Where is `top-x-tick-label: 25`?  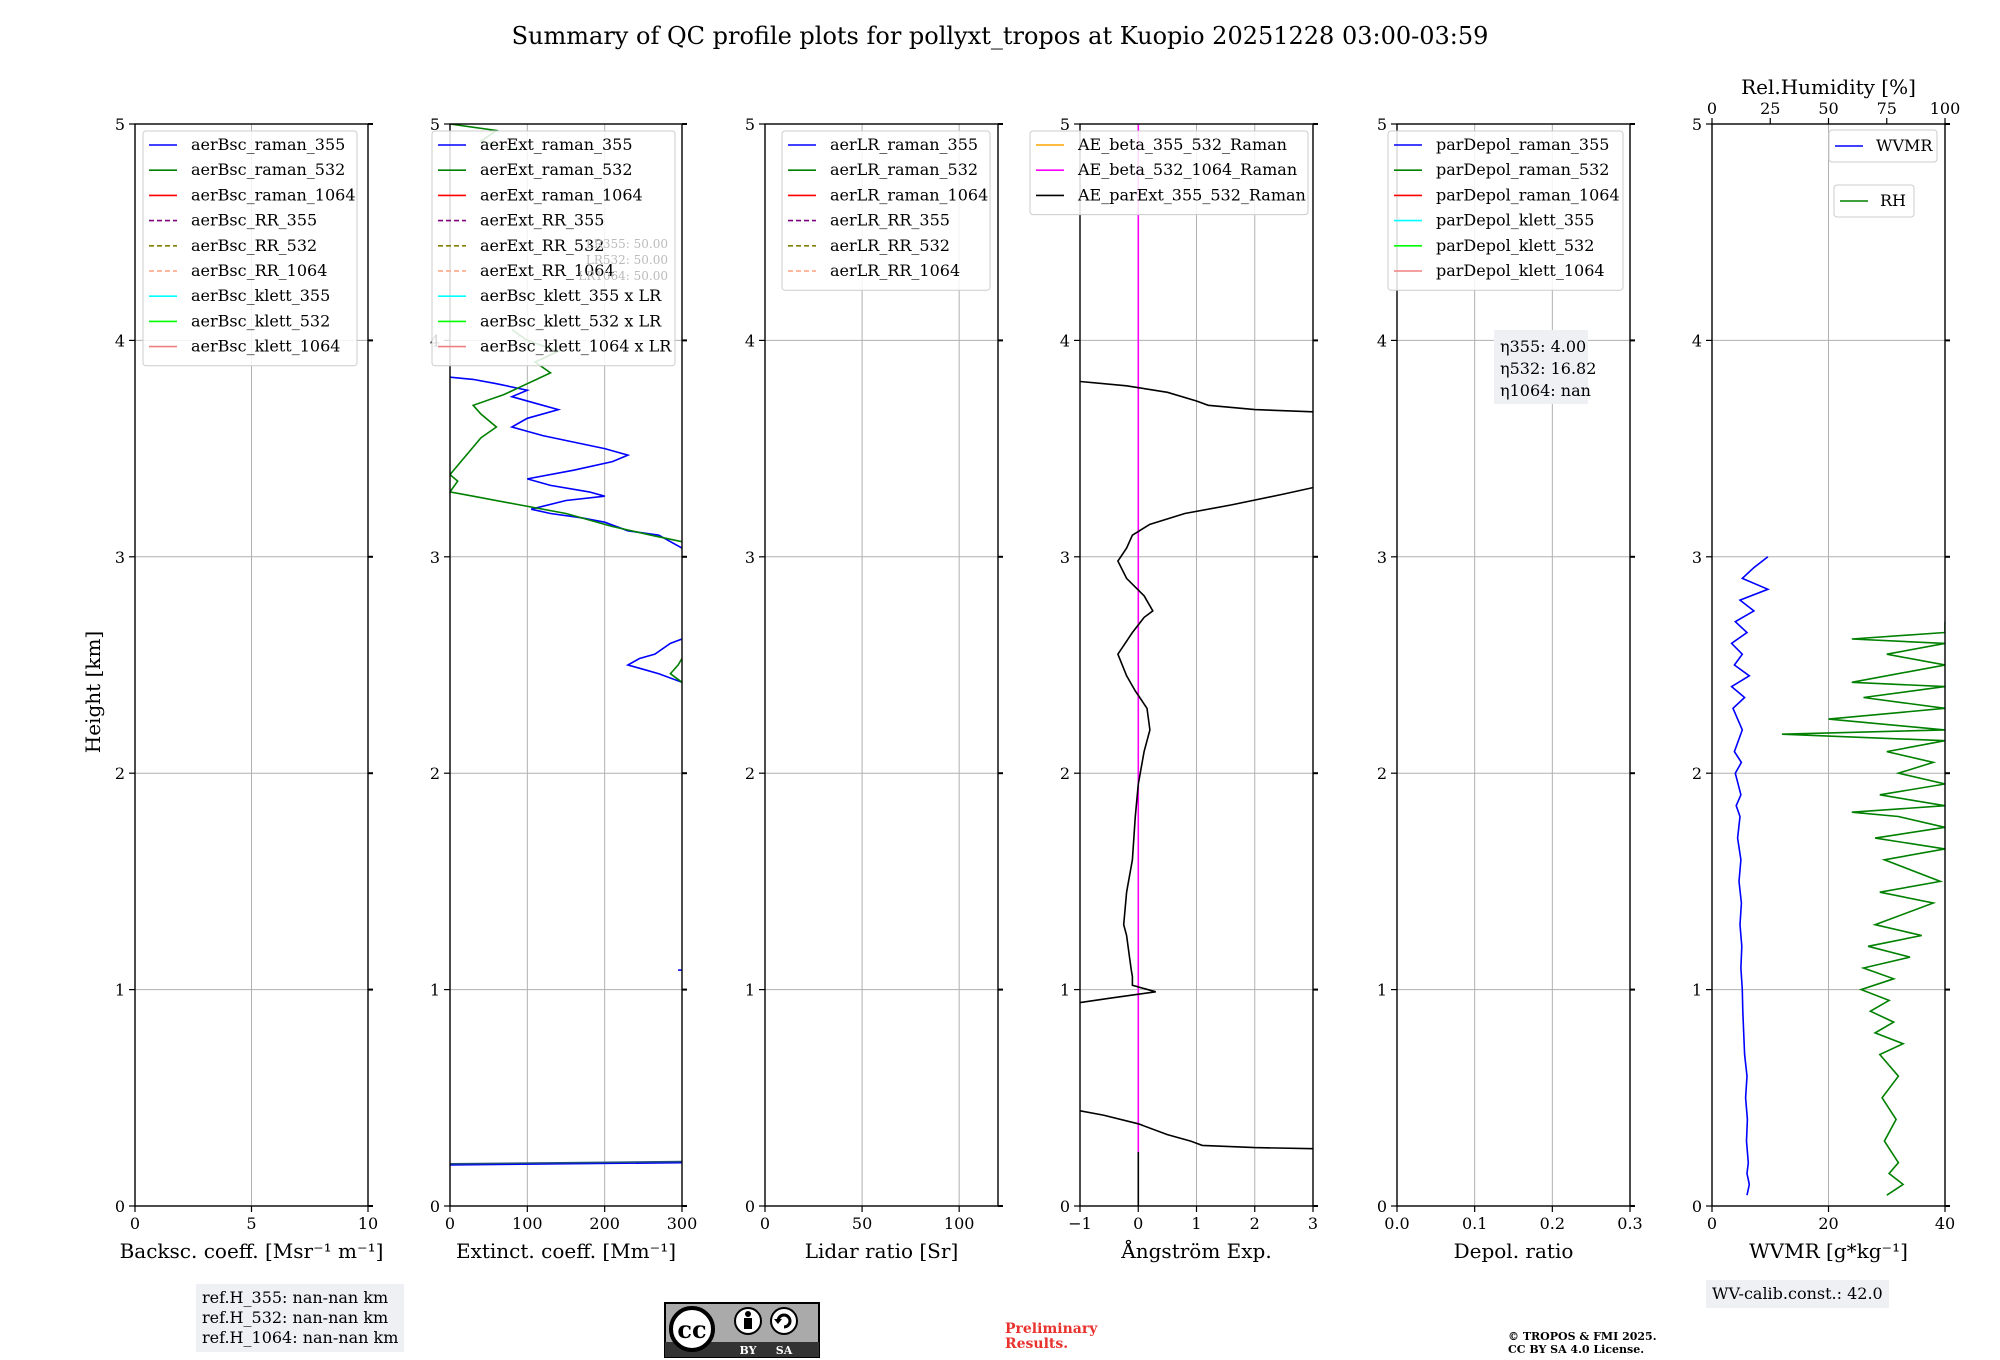 top-x-tick-label: 25 is located at coordinates (1770, 108).